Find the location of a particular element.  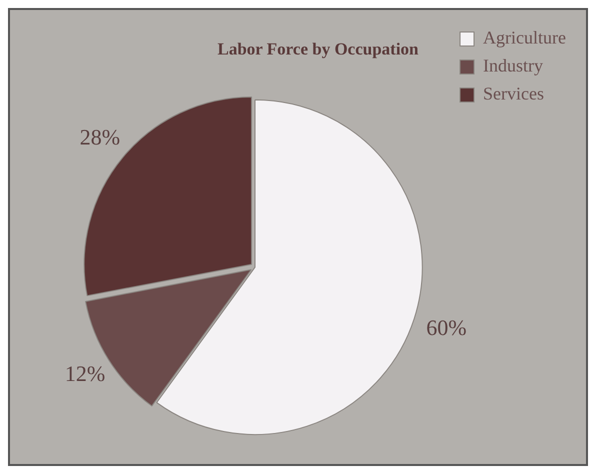

data-label: 12% is located at coordinates (85, 373).